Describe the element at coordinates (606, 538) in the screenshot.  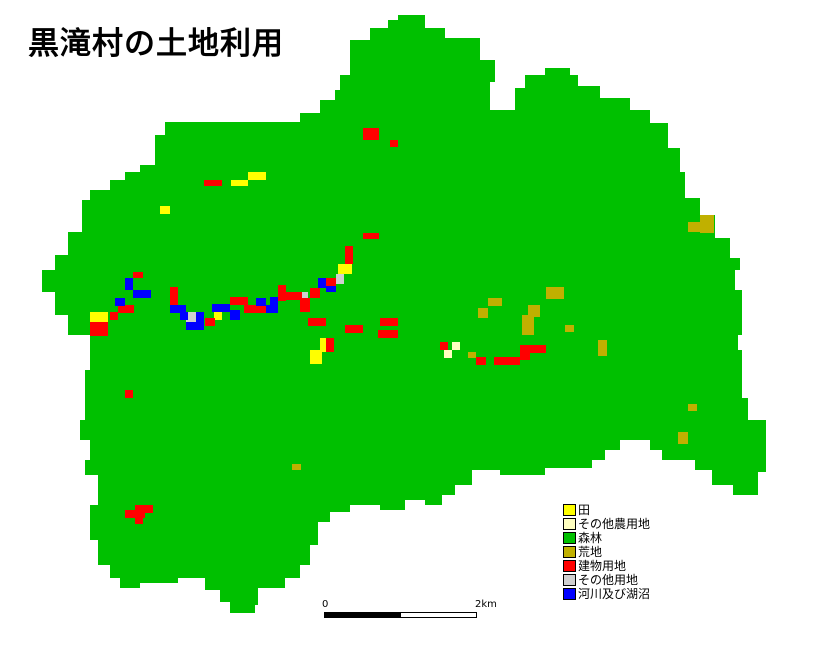
I see `legend-item: 森林` at that location.